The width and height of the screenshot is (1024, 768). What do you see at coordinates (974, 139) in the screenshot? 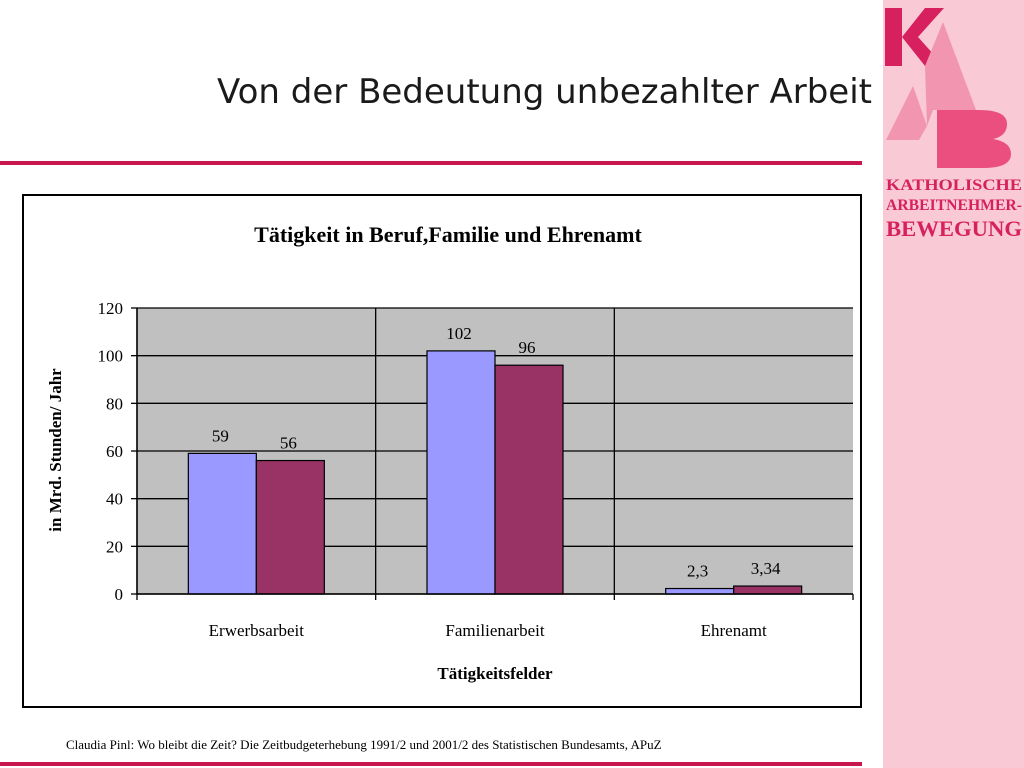
I see `logo-letter-b` at bounding box center [974, 139].